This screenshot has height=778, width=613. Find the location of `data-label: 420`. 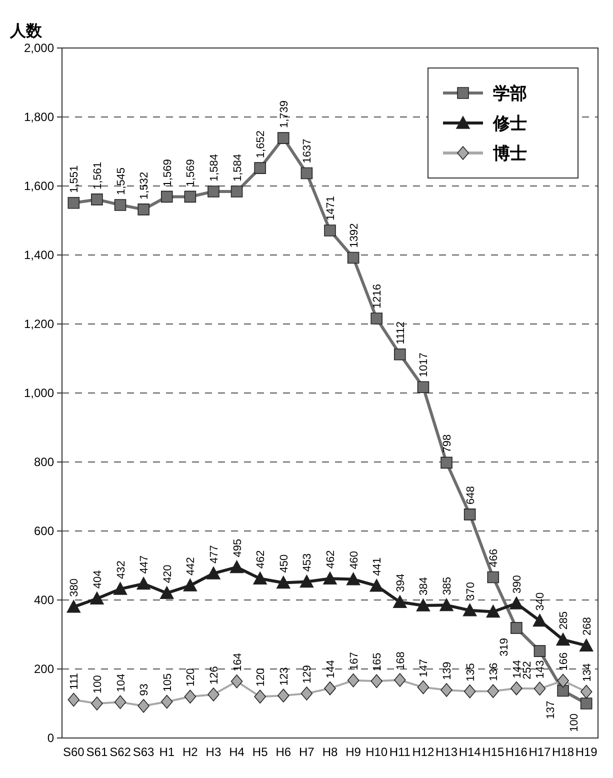

data-label: 420 is located at coordinates (168, 574).